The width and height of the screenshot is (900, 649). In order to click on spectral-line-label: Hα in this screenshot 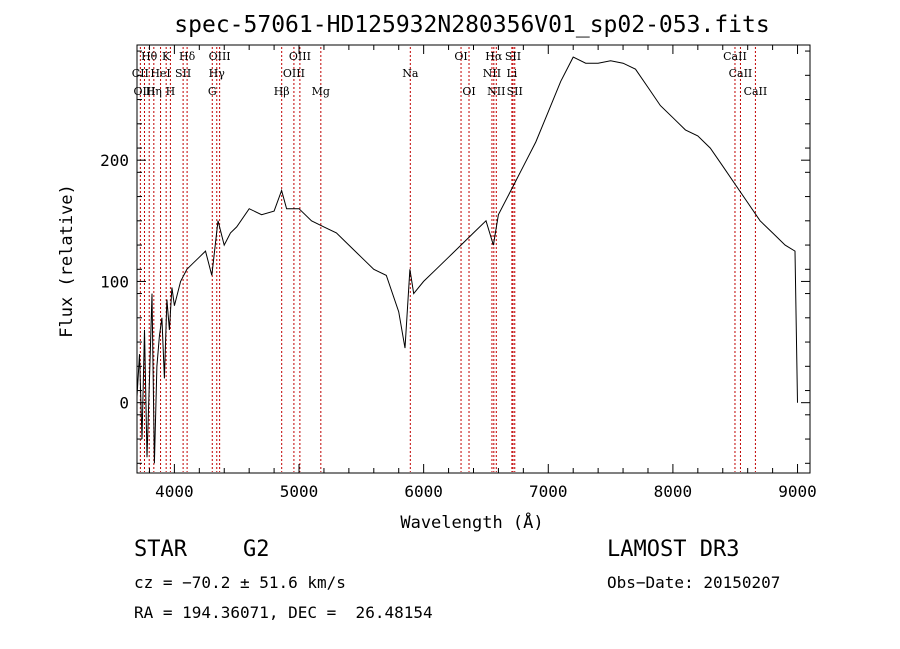, I will do `click(494, 56)`.